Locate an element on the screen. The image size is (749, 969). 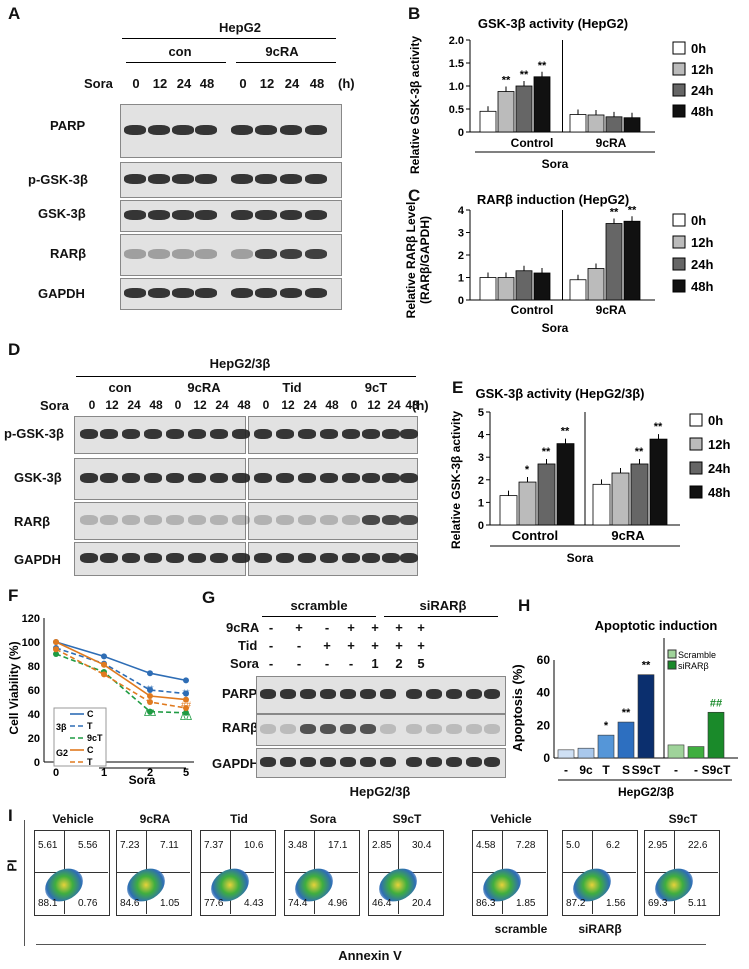
f-legend-label: 9cT is located at coordinates (95, 738).